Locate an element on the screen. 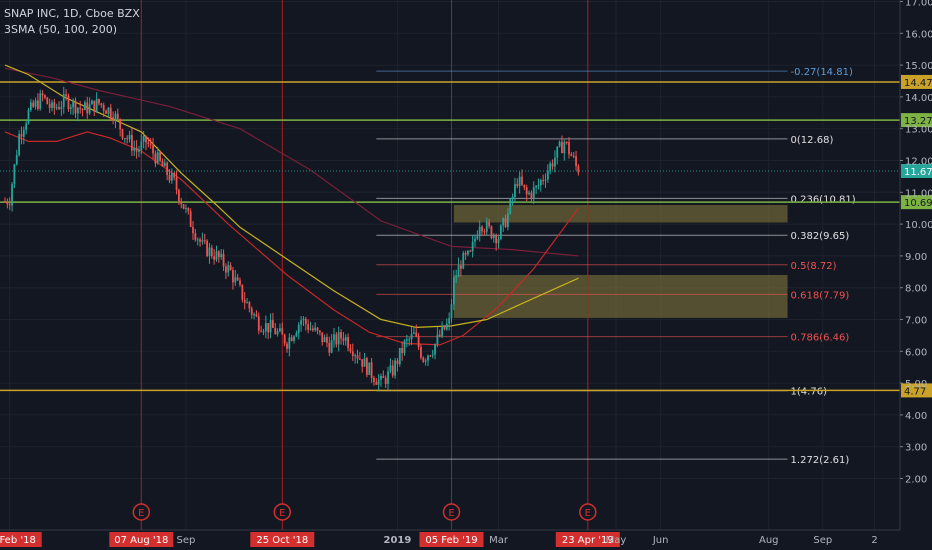 The width and height of the screenshot is (932, 550). level-price-label: 13.27 is located at coordinates (918, 121).